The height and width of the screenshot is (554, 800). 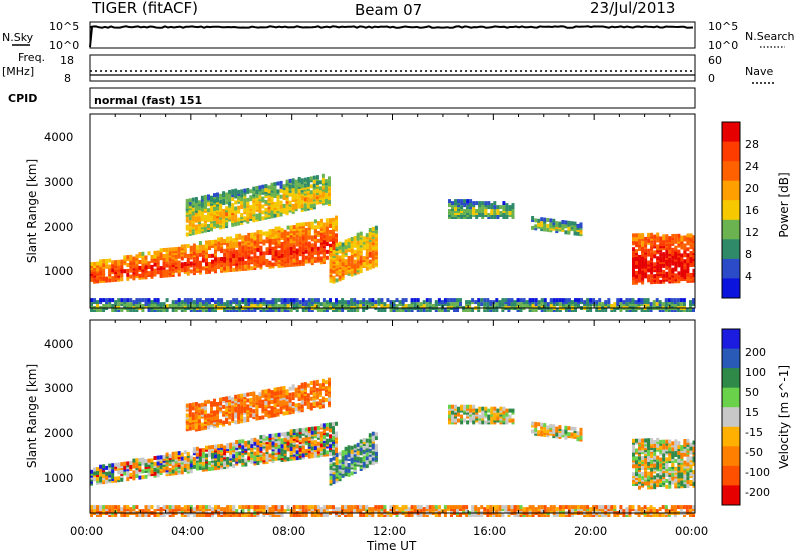 I want to click on power-tick-12: 12, so click(x=752, y=232).